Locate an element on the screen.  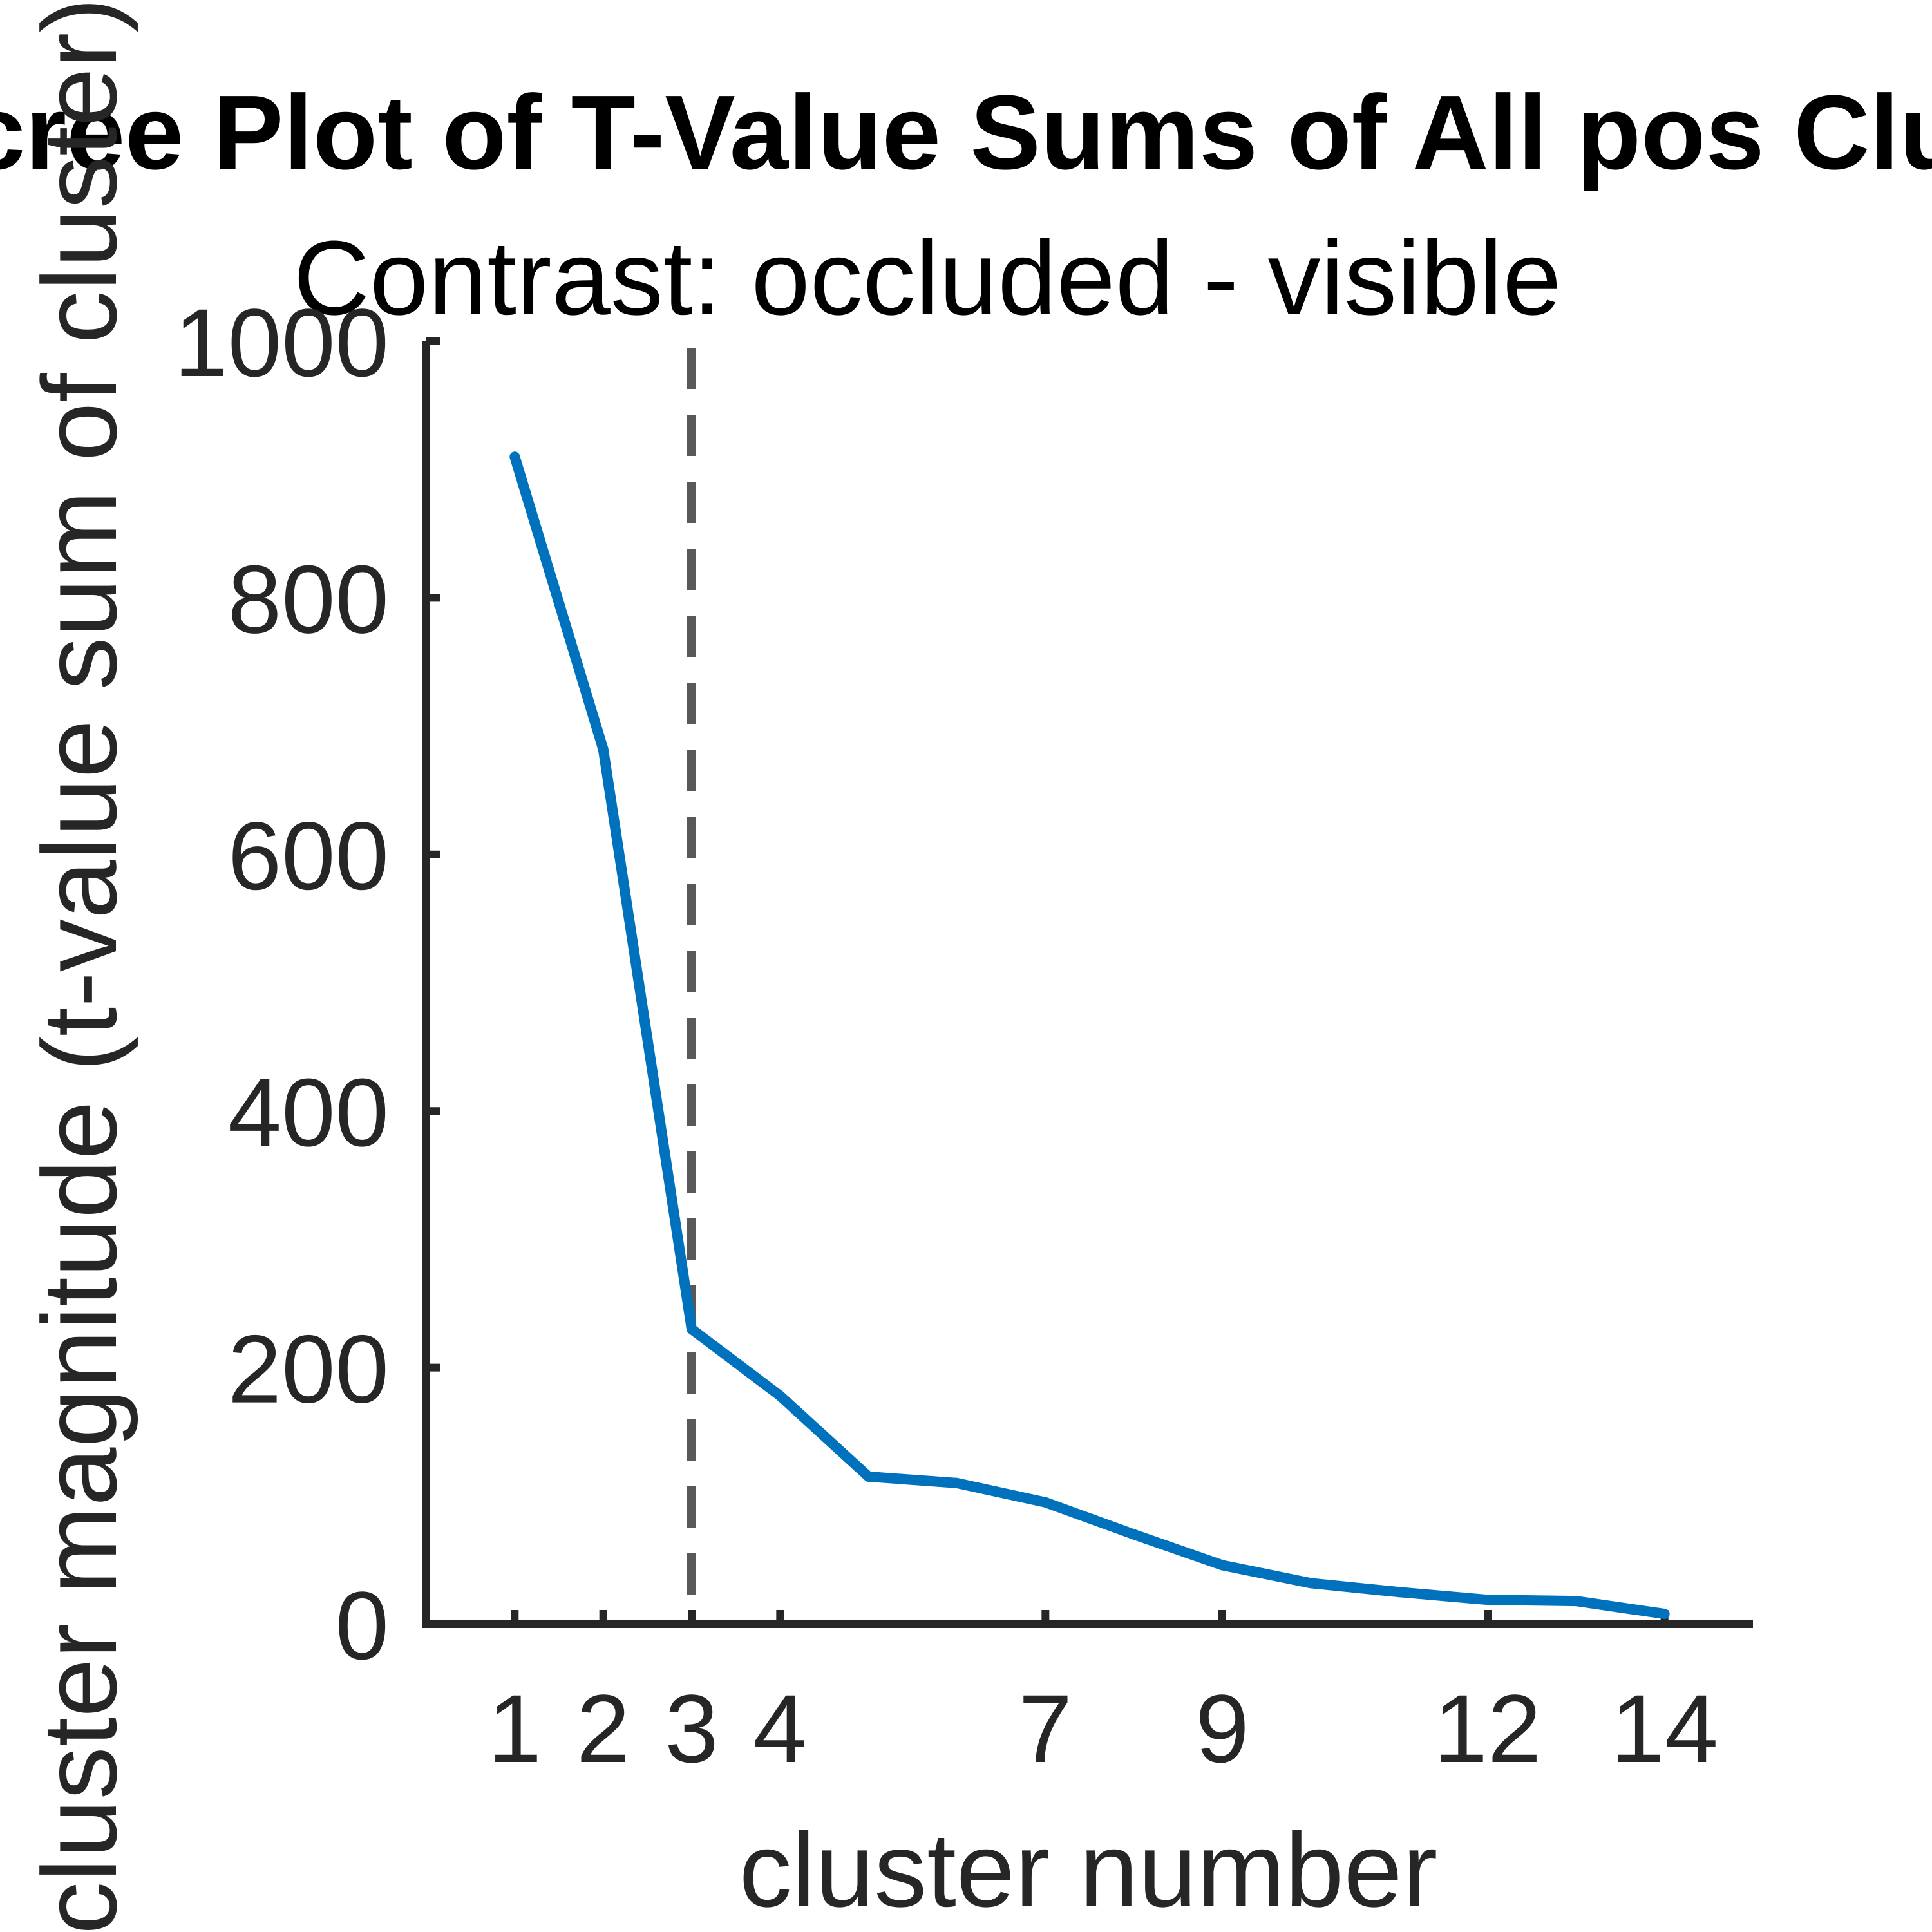
y-tick-label: 1000 is located at coordinates (281, 343).